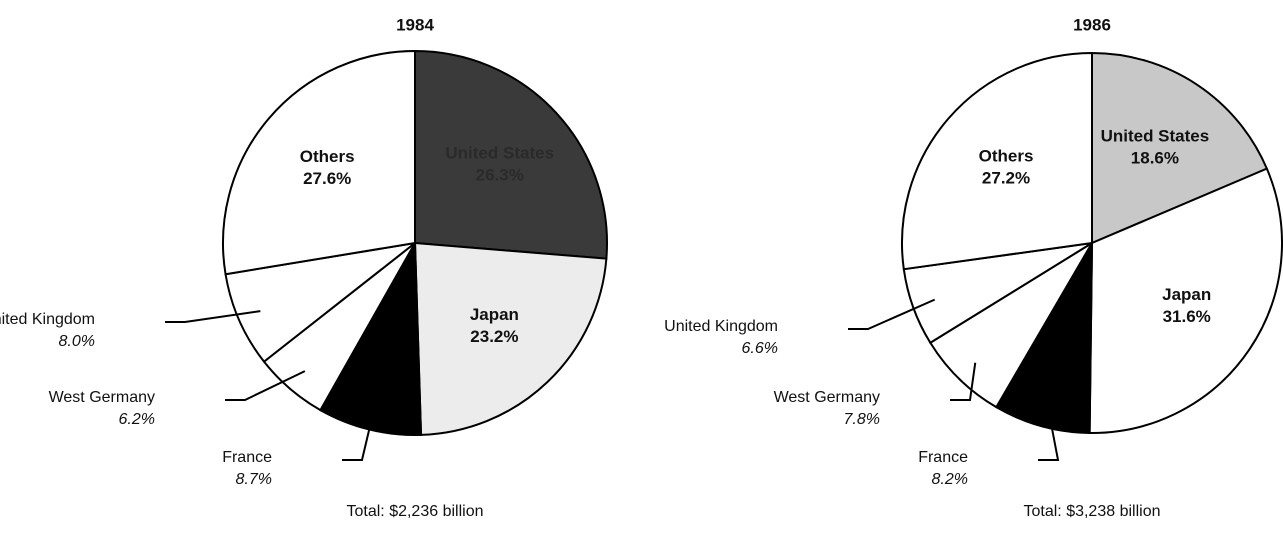 The width and height of the screenshot is (1283, 546). Describe the element at coordinates (1092, 24) in the screenshot. I see `chart-title: 1986` at that location.